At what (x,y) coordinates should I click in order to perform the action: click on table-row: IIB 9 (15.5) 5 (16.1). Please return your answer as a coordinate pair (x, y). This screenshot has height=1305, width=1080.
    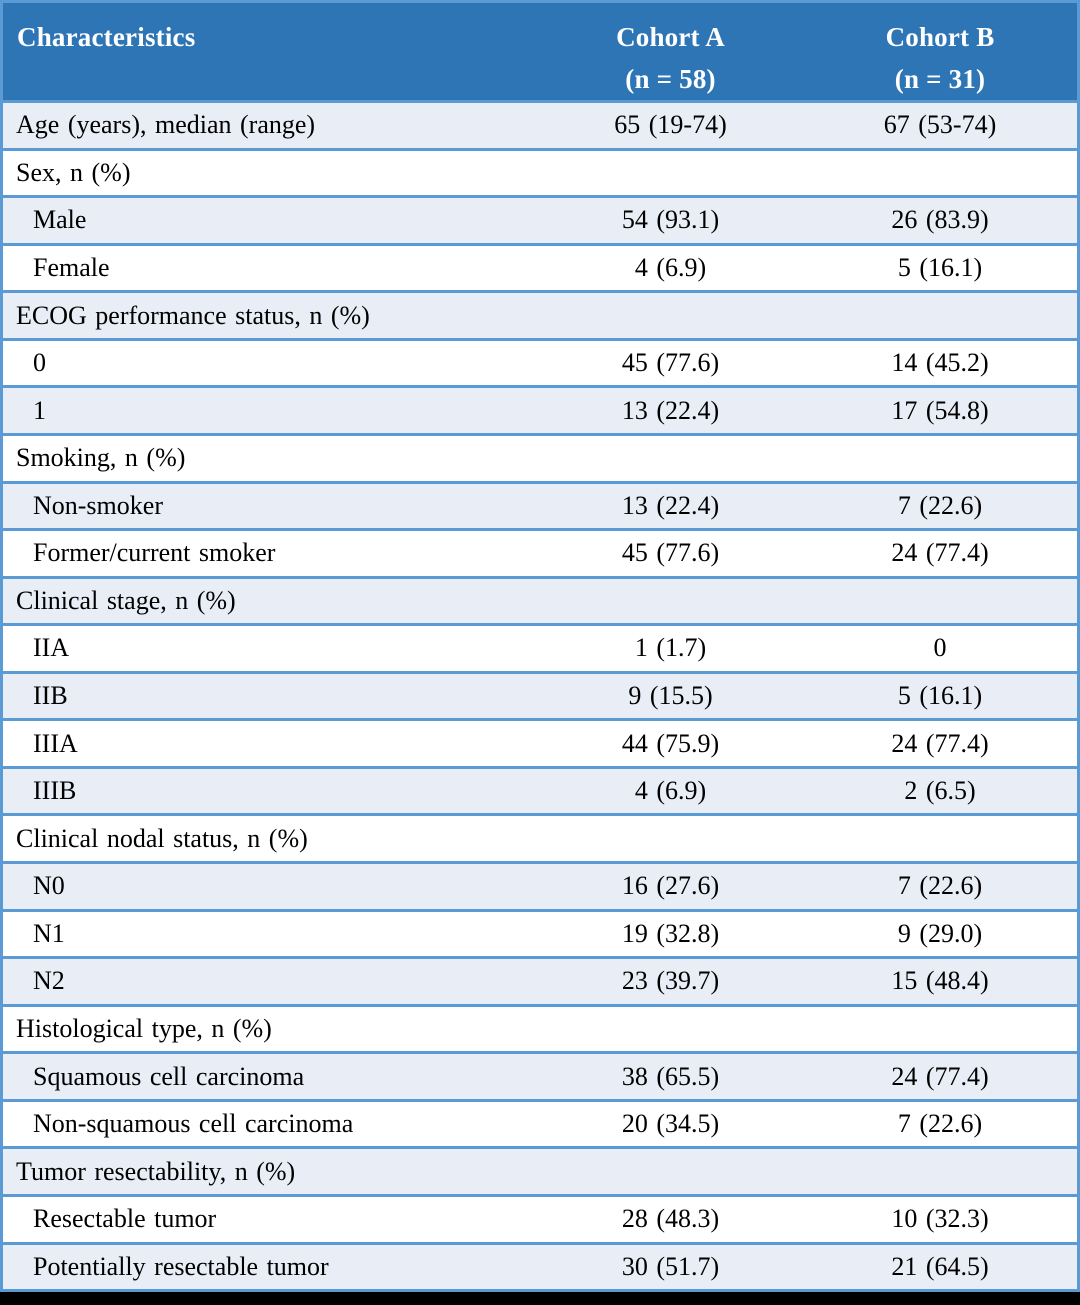
    Looking at the image, I should click on (540, 694).